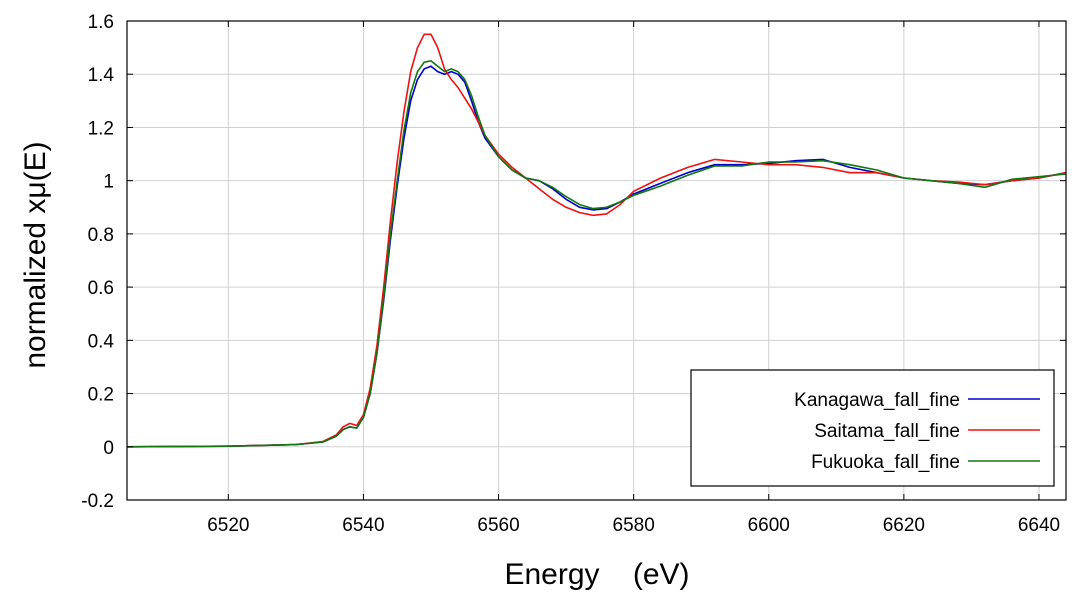 This screenshot has width=1075, height=593. Describe the element at coordinates (885, 462) in the screenshot. I see `legend-label: Fukuoka_fall_fine` at that location.